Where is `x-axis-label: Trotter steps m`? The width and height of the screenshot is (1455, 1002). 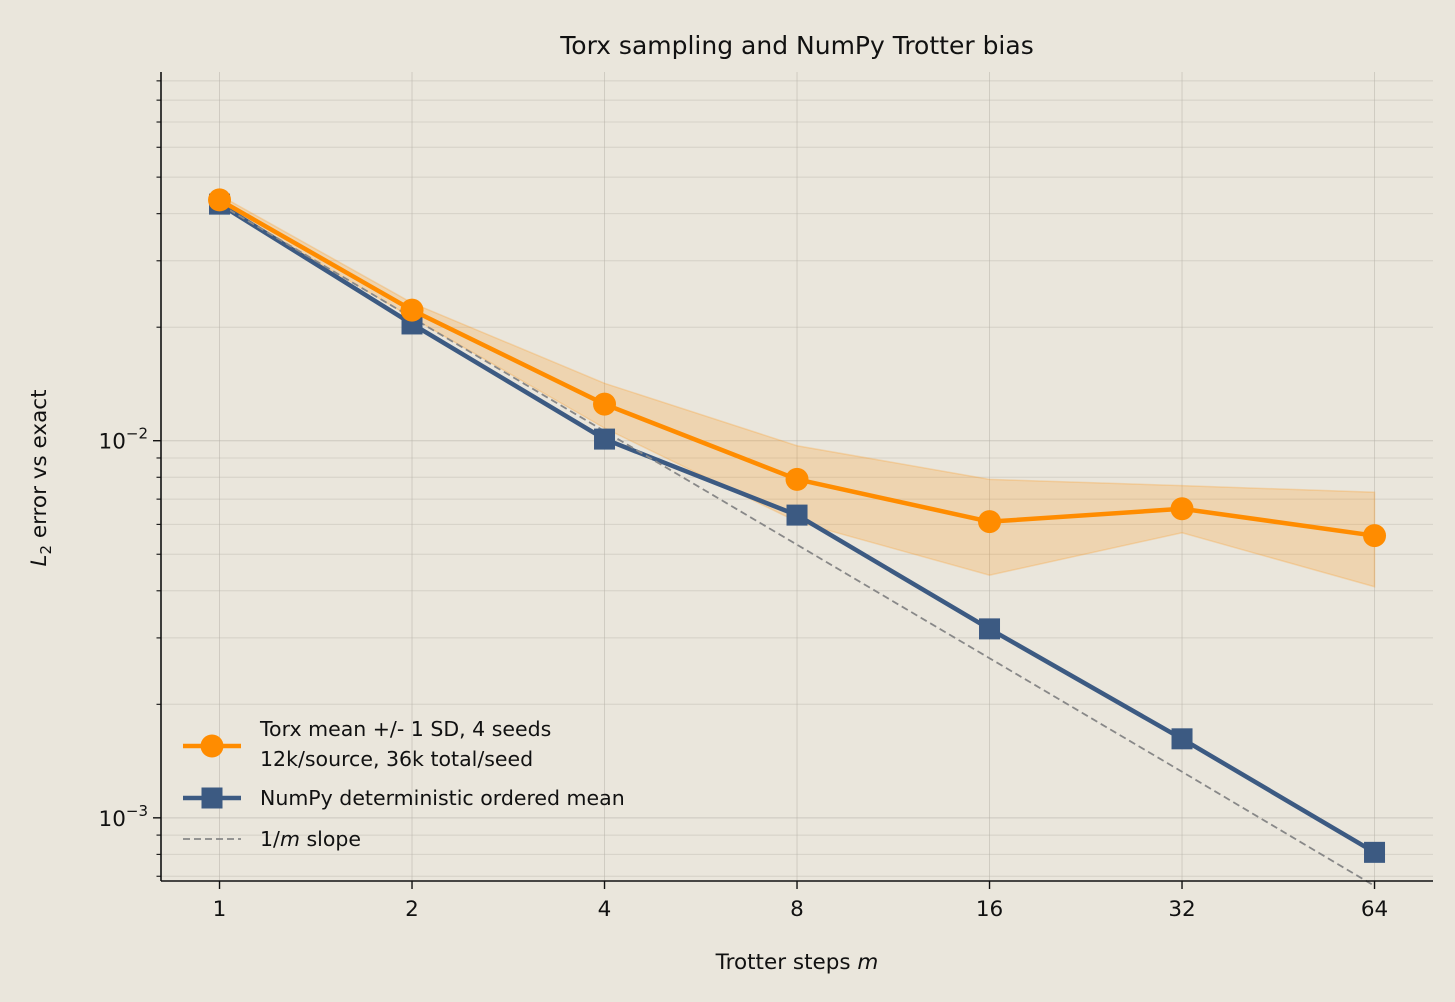 x-axis-label: Trotter steps m is located at coordinates (797, 962).